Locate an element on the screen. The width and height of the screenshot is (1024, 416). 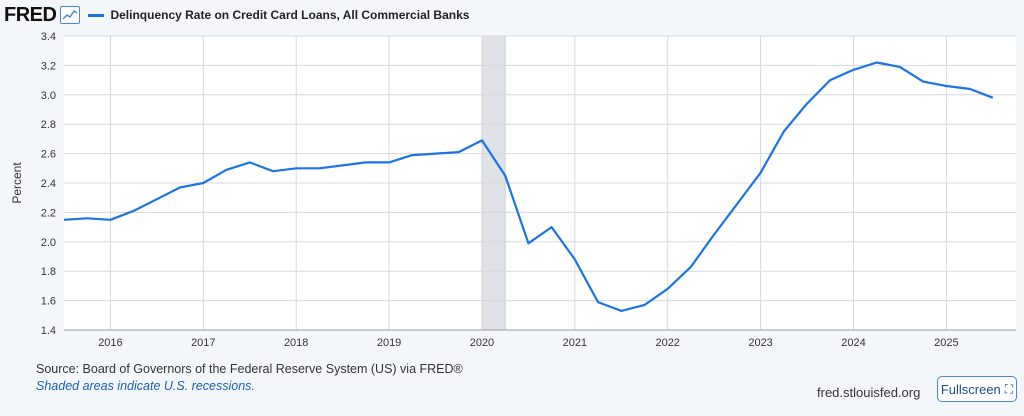
line-graph-icon is located at coordinates (70, 15).